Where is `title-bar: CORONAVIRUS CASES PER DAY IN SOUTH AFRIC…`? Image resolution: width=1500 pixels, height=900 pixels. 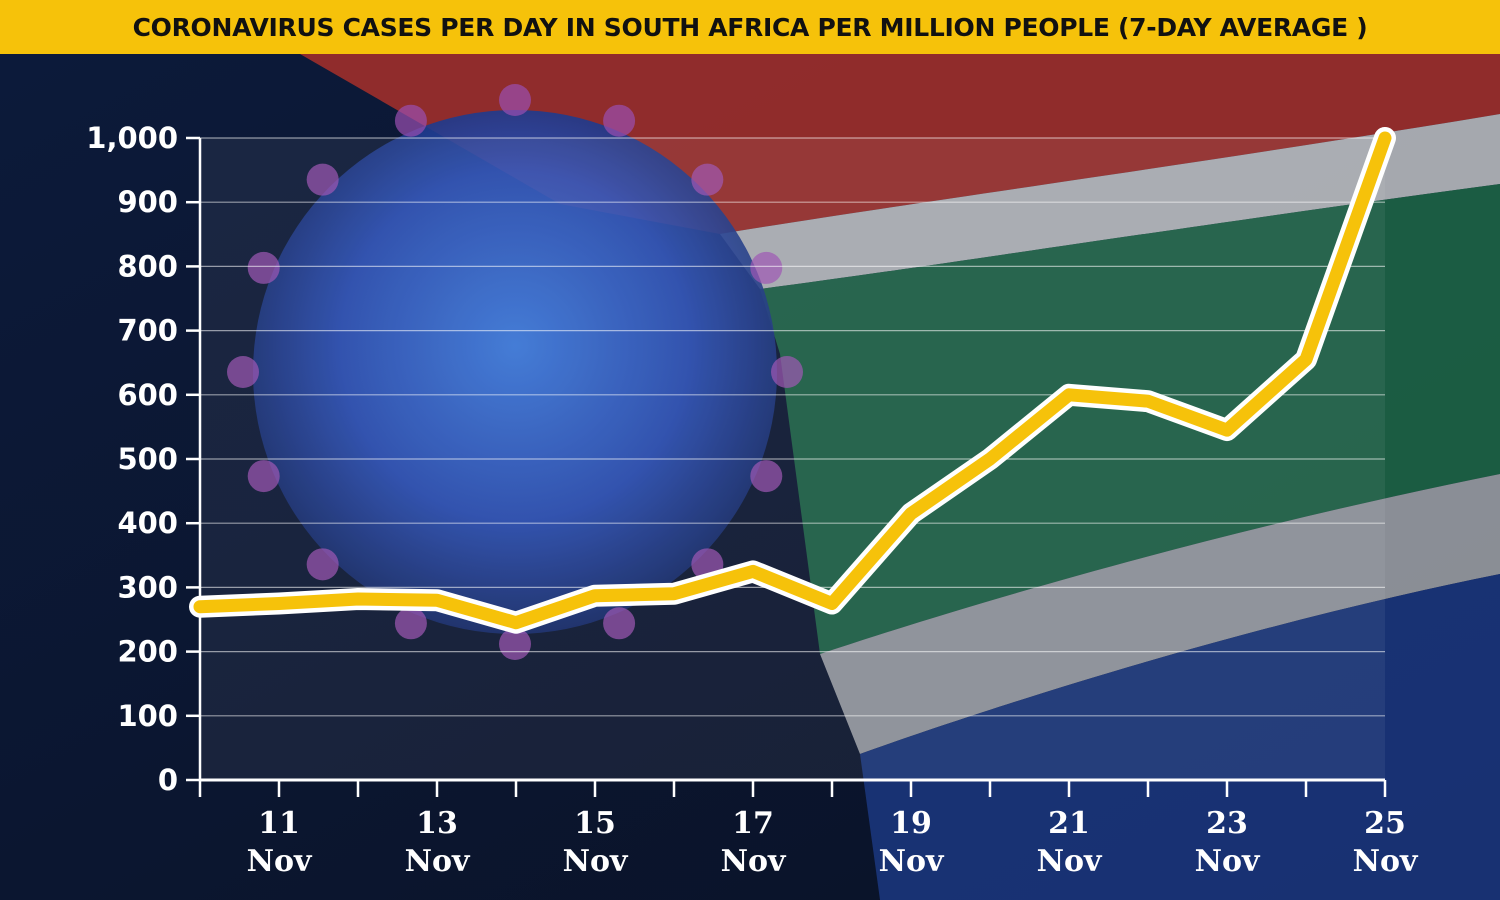 title-bar: CORONAVIRUS CASES PER DAY IN SOUTH AFRIC… is located at coordinates (750, 27).